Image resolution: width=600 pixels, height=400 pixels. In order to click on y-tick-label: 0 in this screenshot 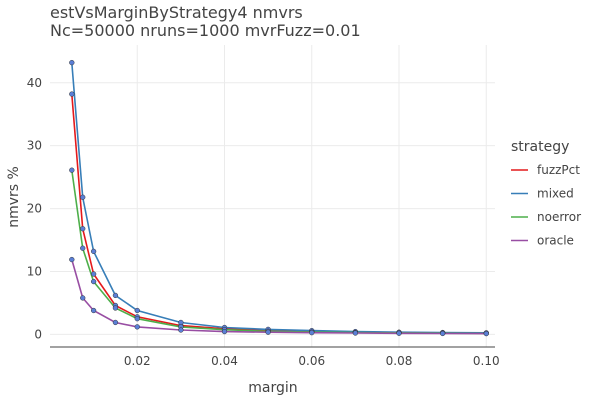, I will do `click(38, 334)`.